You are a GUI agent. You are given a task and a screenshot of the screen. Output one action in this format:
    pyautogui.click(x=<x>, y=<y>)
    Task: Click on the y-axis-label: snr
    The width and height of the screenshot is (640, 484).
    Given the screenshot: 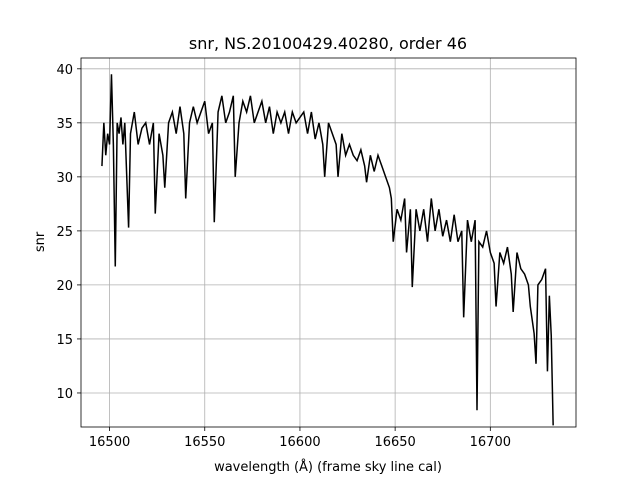 What is the action you would take?
    pyautogui.click(x=40, y=241)
    